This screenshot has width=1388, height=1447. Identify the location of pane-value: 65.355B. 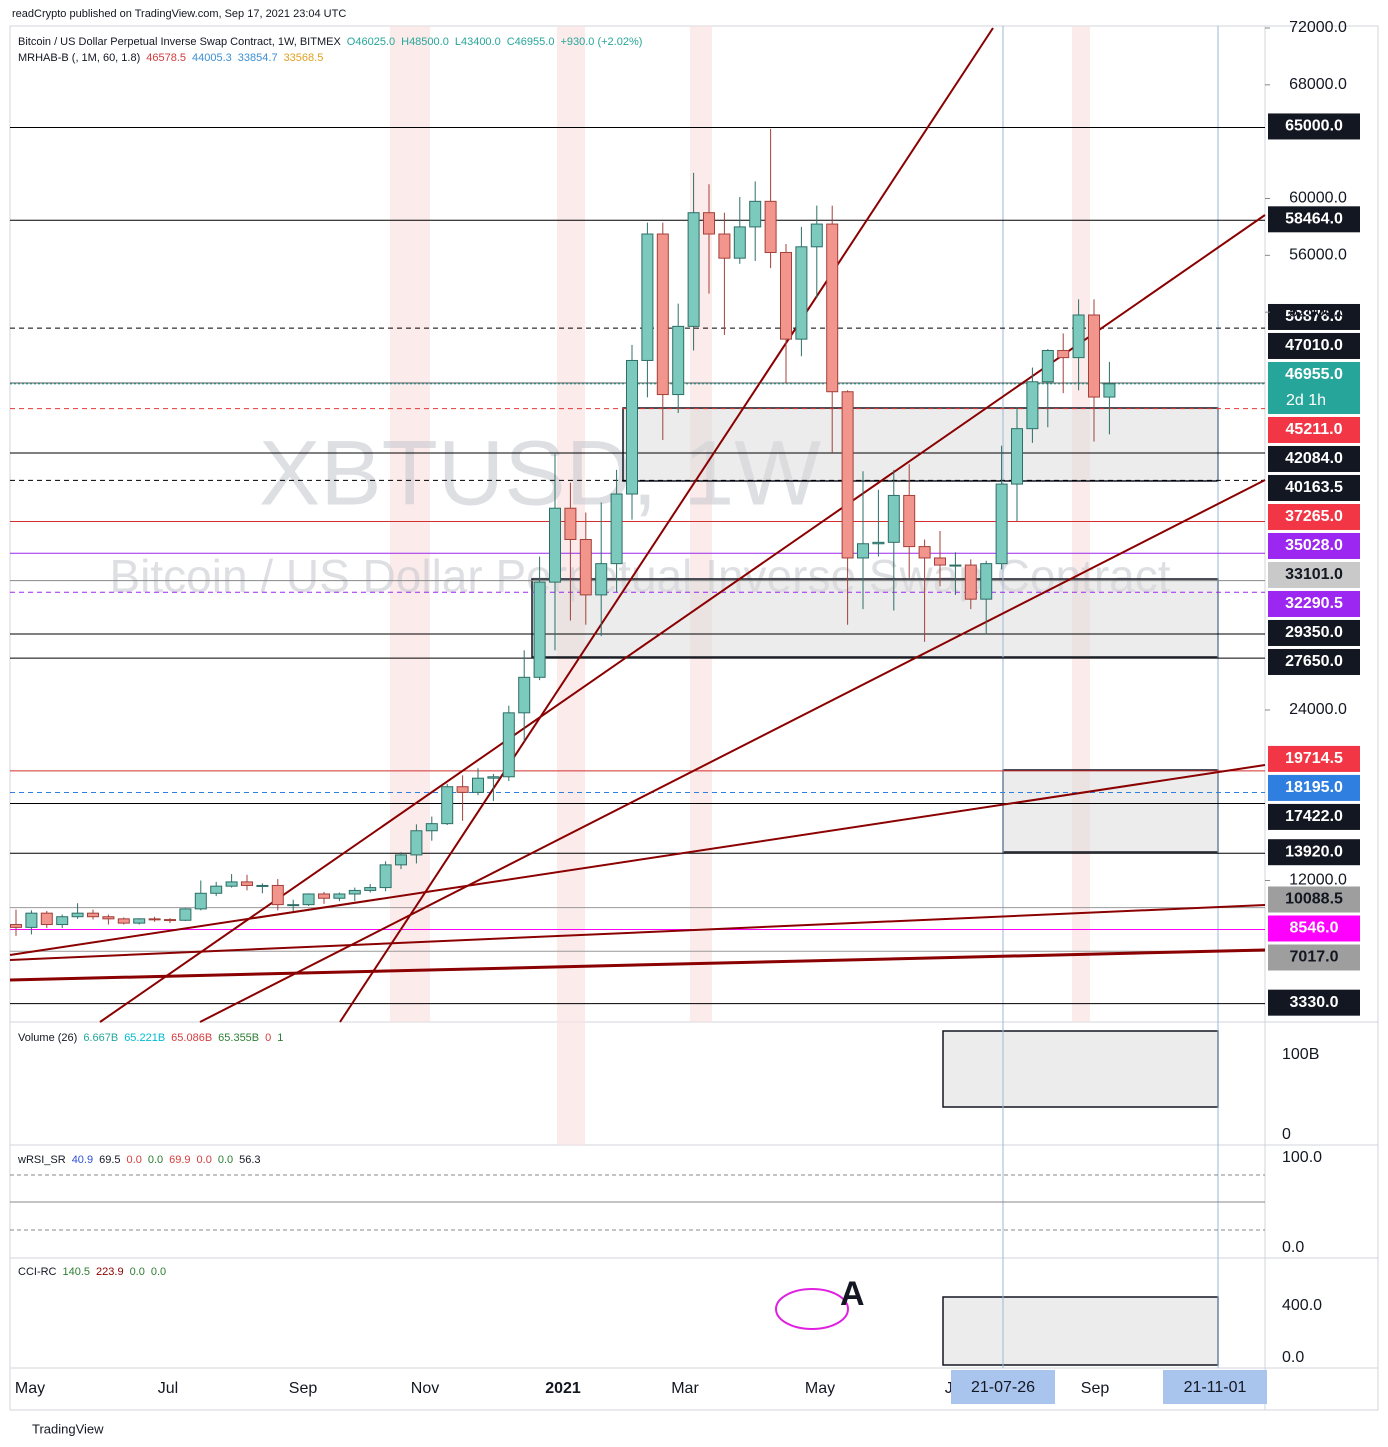
(238, 1038).